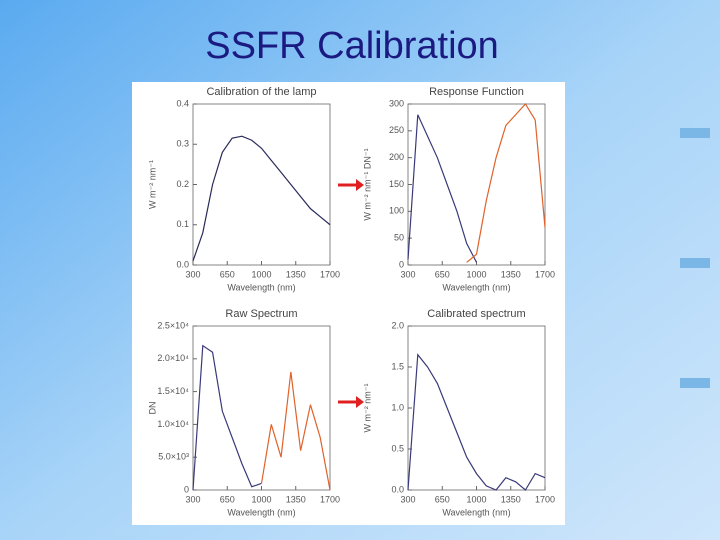 Image resolution: width=720 pixels, height=540 pixels. I want to click on chart-title: Response Function, so click(476, 92).